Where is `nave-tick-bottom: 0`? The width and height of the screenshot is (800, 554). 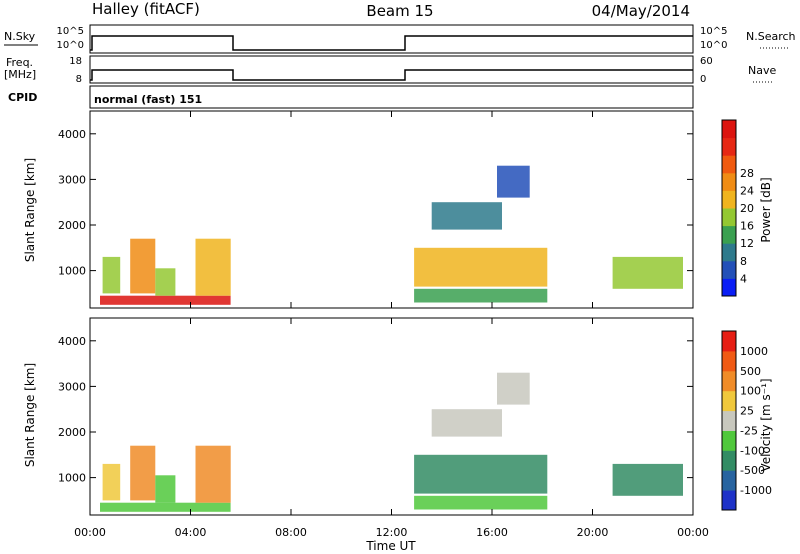 nave-tick-bottom: 0 is located at coordinates (703, 79).